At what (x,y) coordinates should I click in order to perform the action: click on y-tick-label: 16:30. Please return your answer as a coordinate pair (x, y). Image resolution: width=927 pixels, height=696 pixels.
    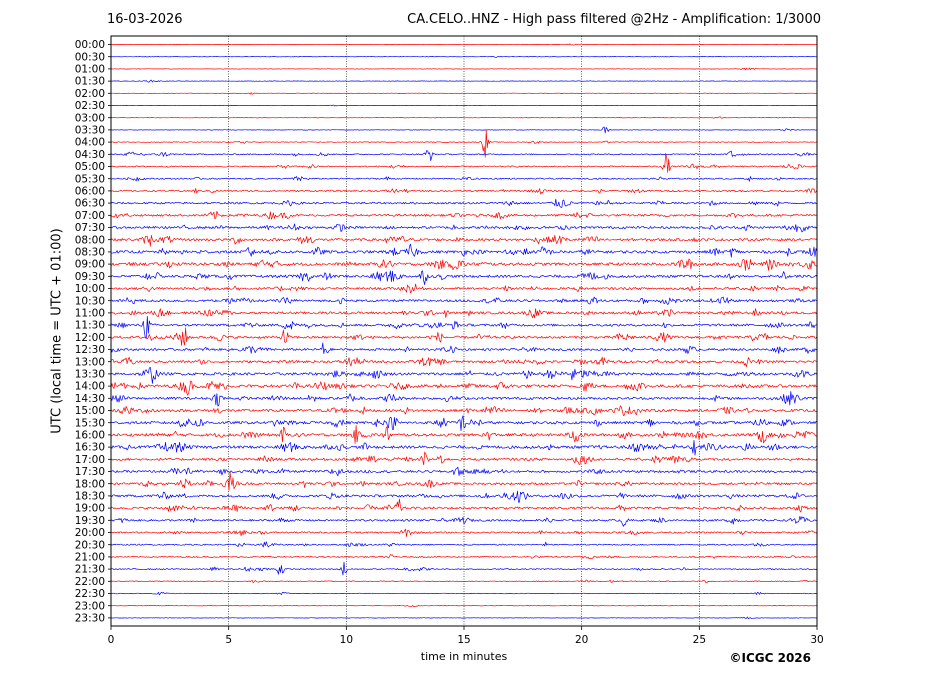
    Looking at the image, I should click on (90, 448).